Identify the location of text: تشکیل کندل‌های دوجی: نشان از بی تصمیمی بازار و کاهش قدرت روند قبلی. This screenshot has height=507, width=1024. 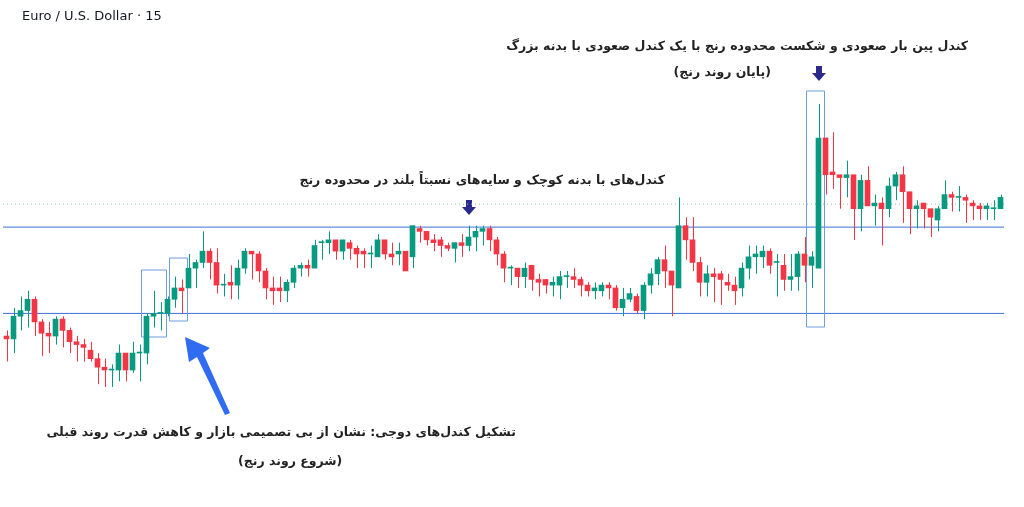
(281, 431).